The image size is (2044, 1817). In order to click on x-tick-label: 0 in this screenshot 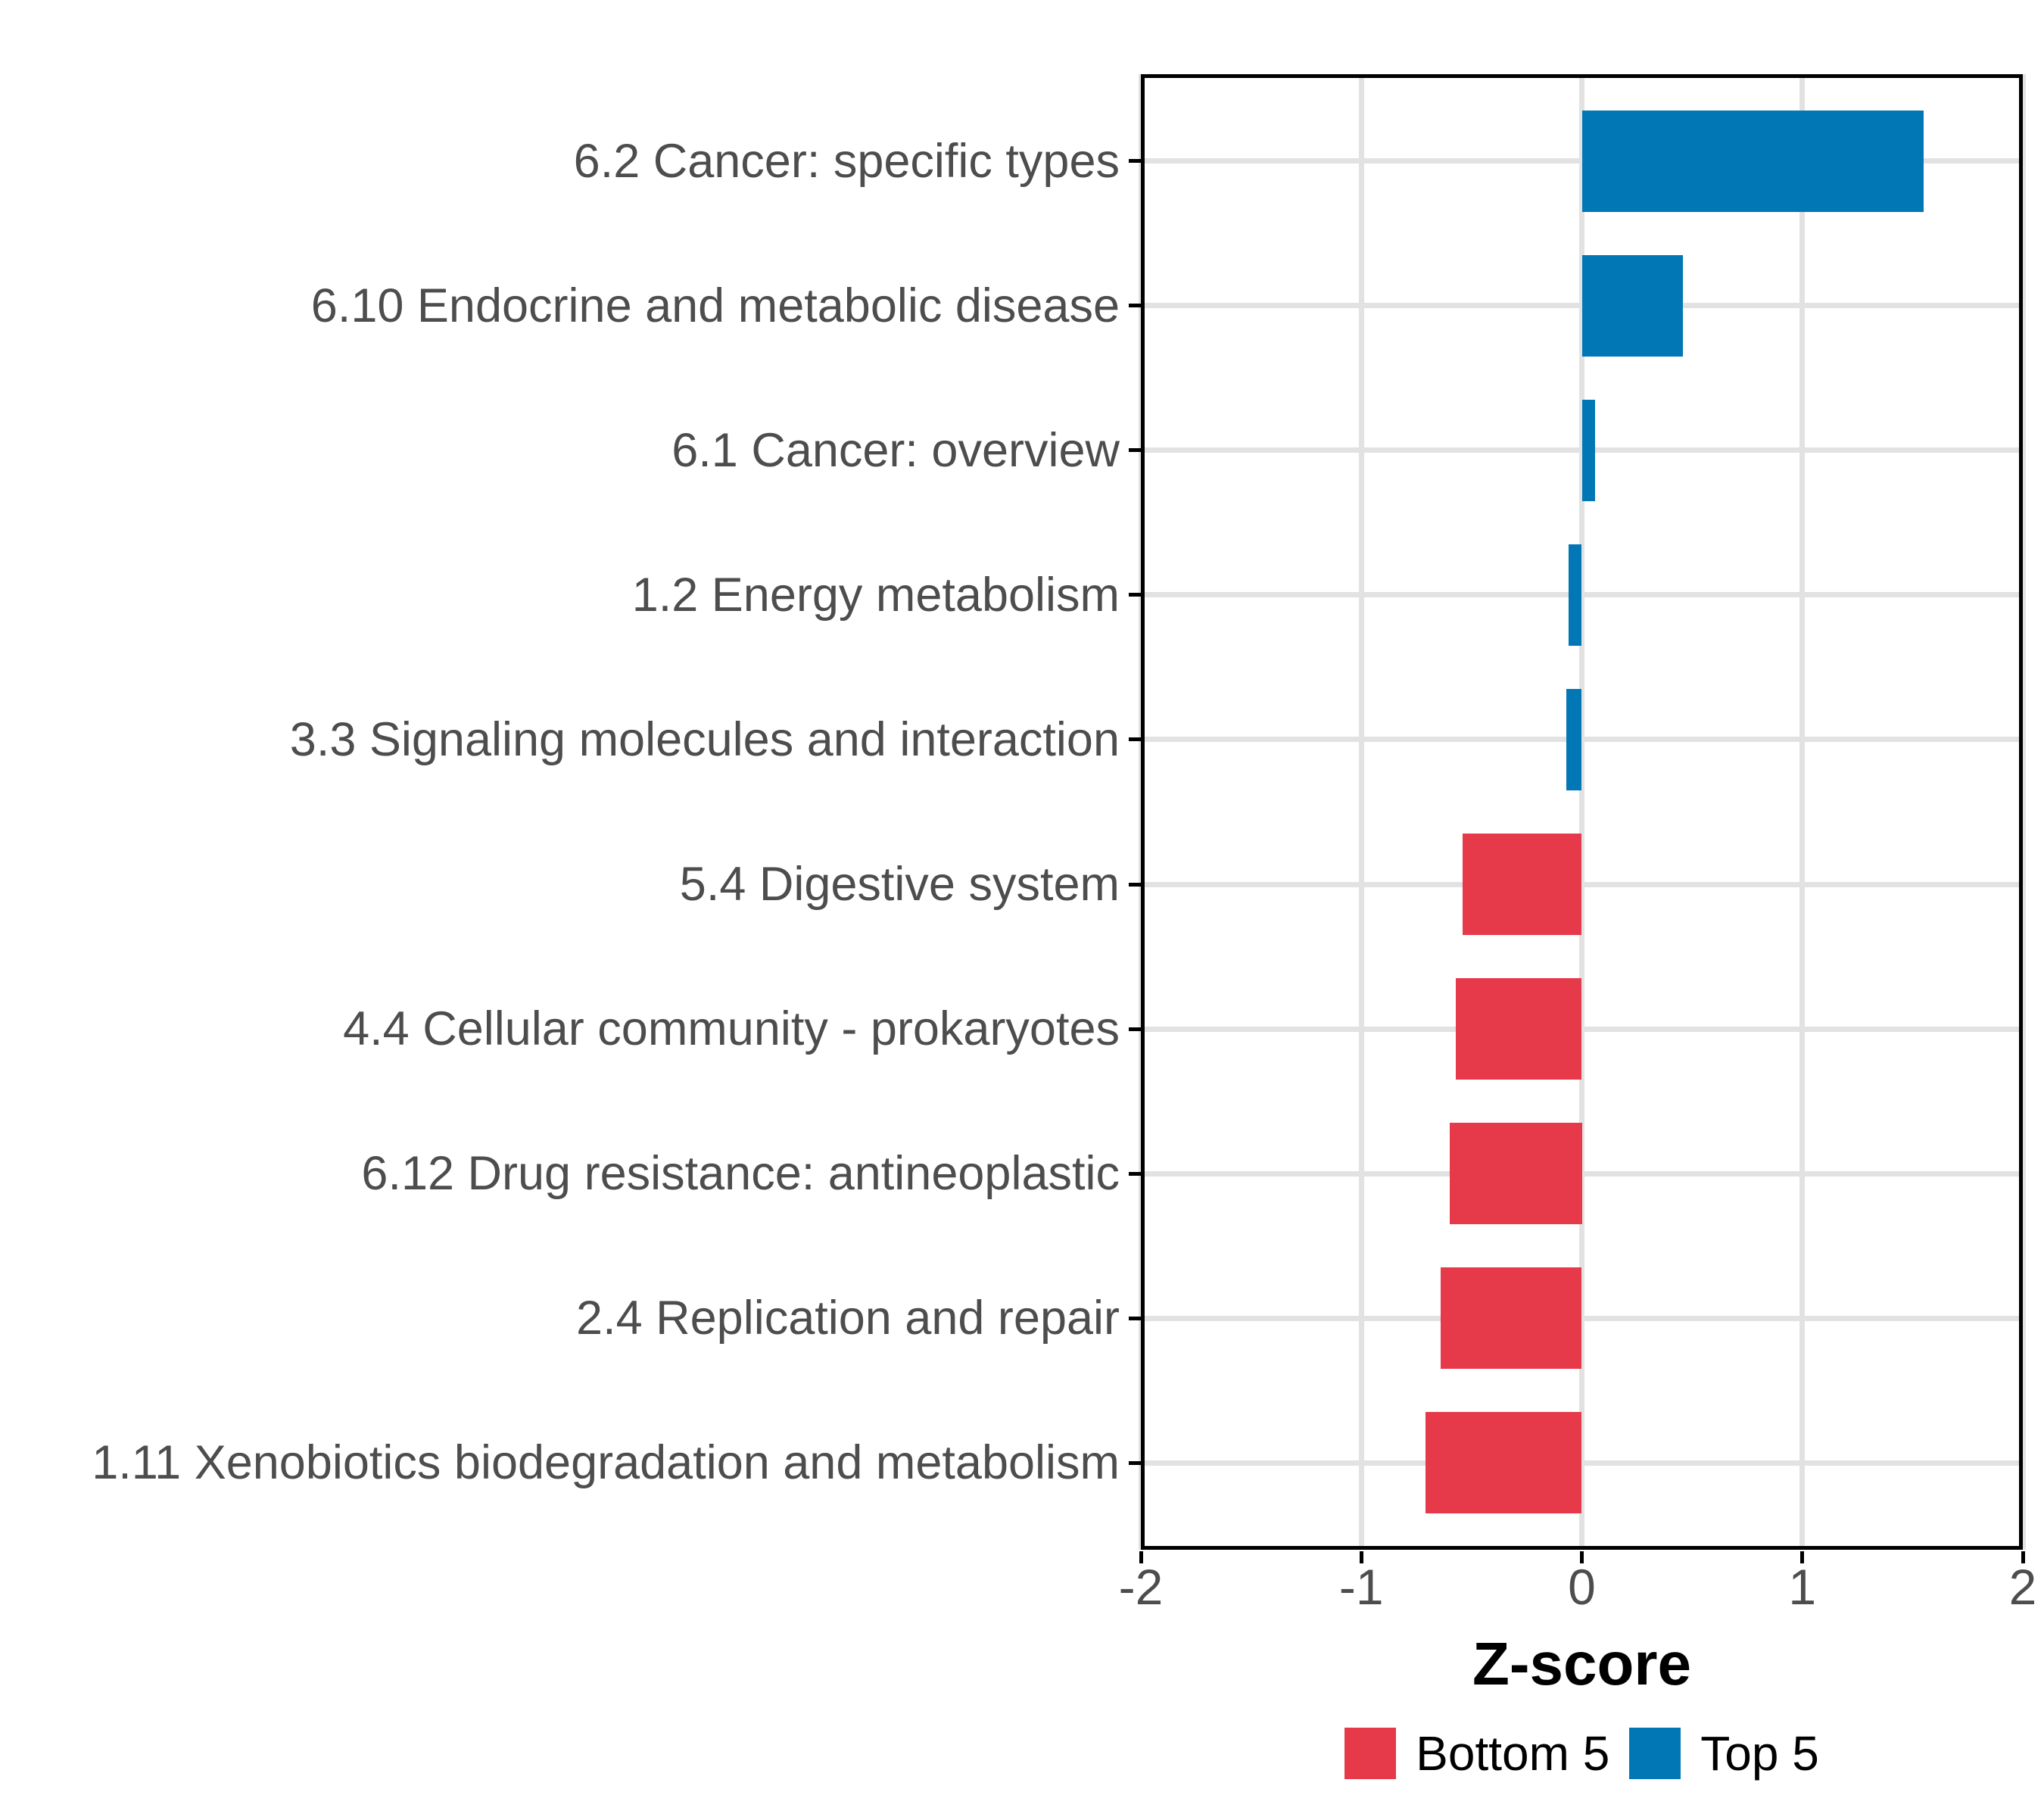, I will do `click(1582, 1587)`.